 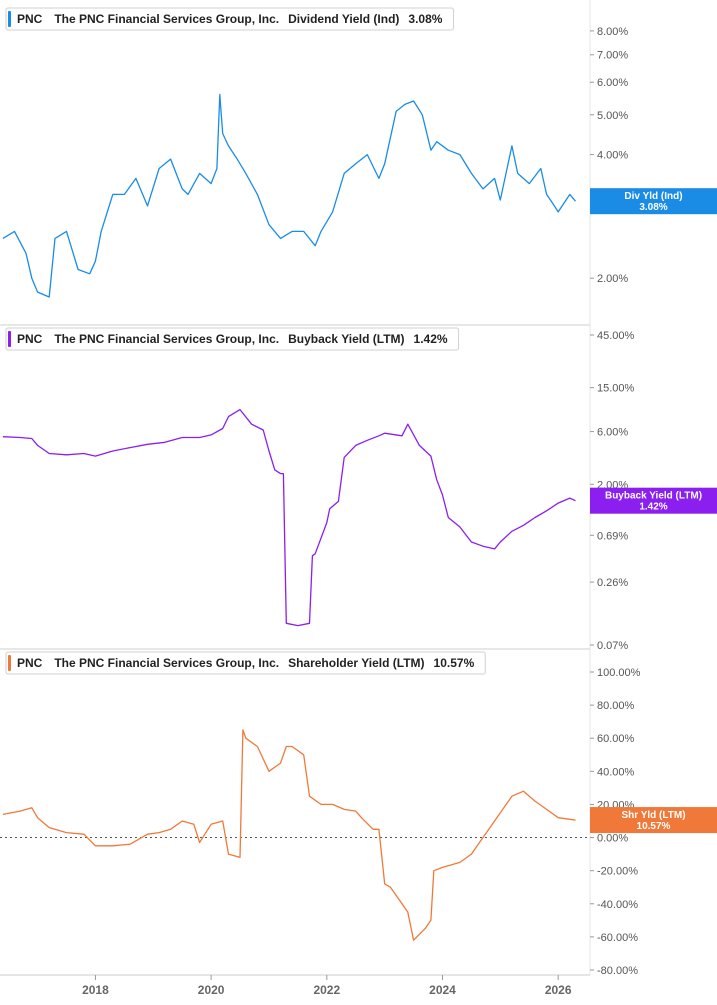 I want to click on y-tick-label: -40.00%, so click(x=617, y=905).